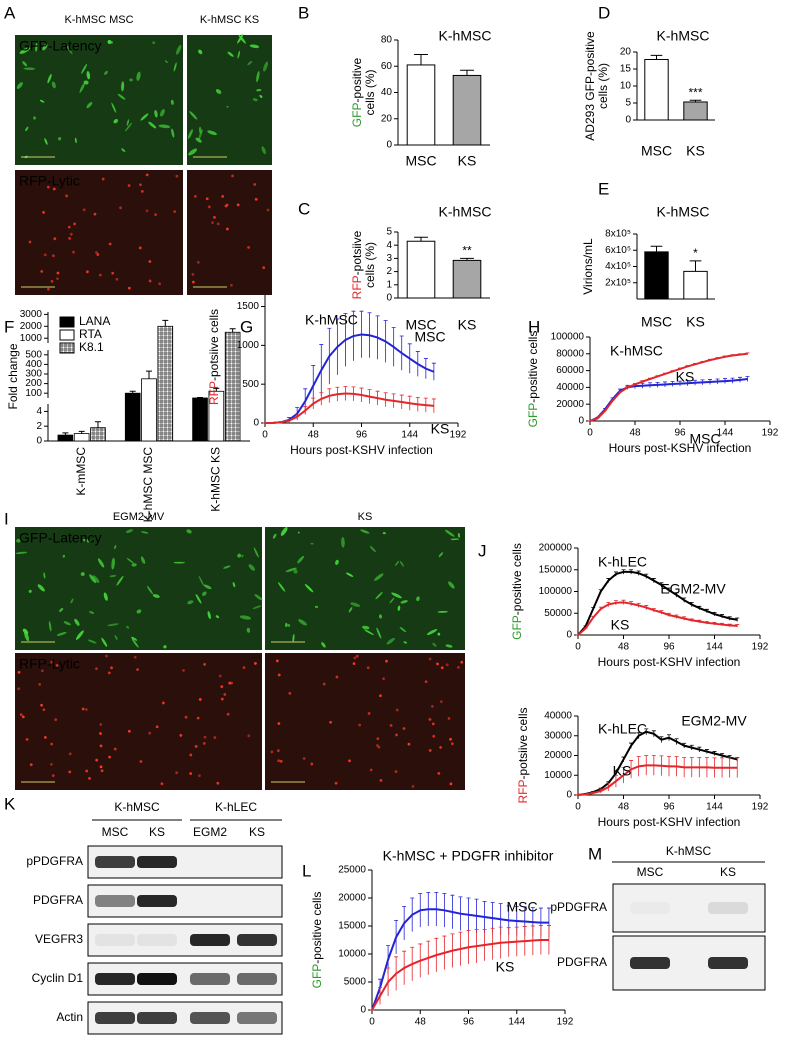 The image size is (794, 1046). I want to click on panel-label: A, so click(10, 12).